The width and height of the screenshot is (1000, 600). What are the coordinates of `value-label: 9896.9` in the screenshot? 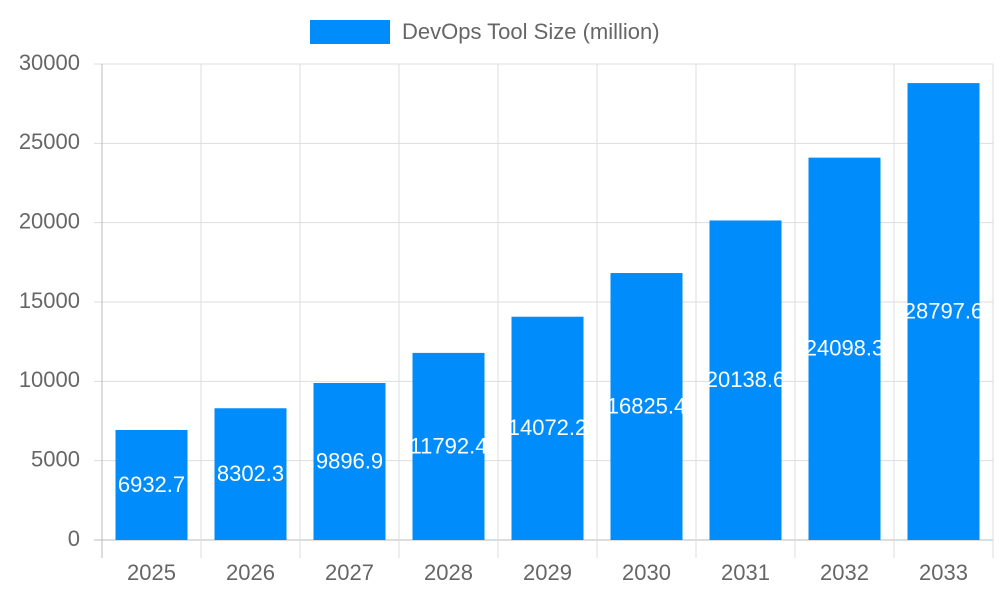 It's located at (349, 460).